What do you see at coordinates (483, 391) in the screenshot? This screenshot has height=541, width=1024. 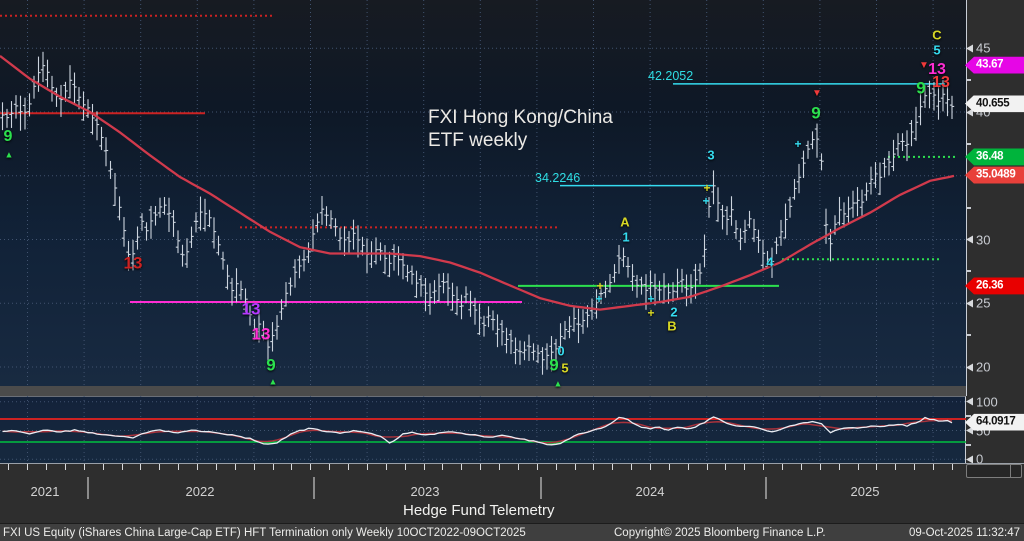 I see `panel-separator-scrollbar` at bounding box center [483, 391].